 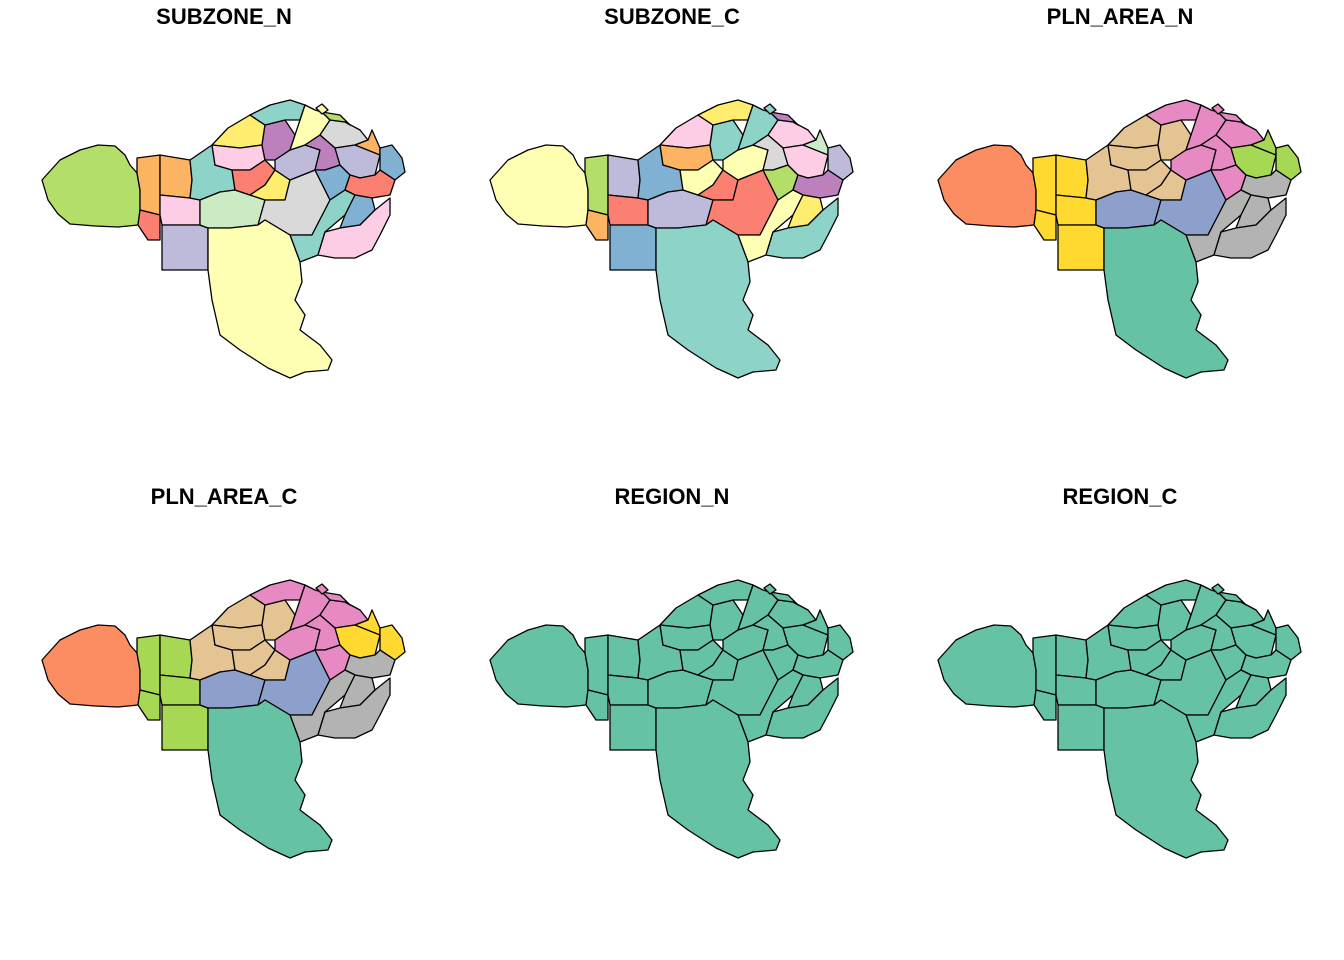 I want to click on panel-title: PLN_AREA_C, so click(x=224, y=496).